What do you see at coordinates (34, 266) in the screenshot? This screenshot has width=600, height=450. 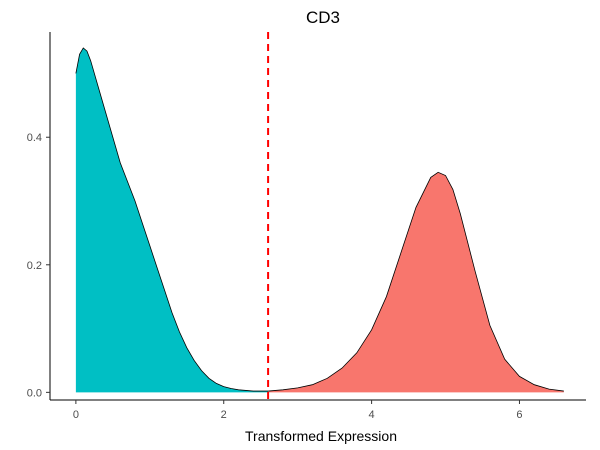 I see `y-tick-label: 0.2` at bounding box center [34, 266].